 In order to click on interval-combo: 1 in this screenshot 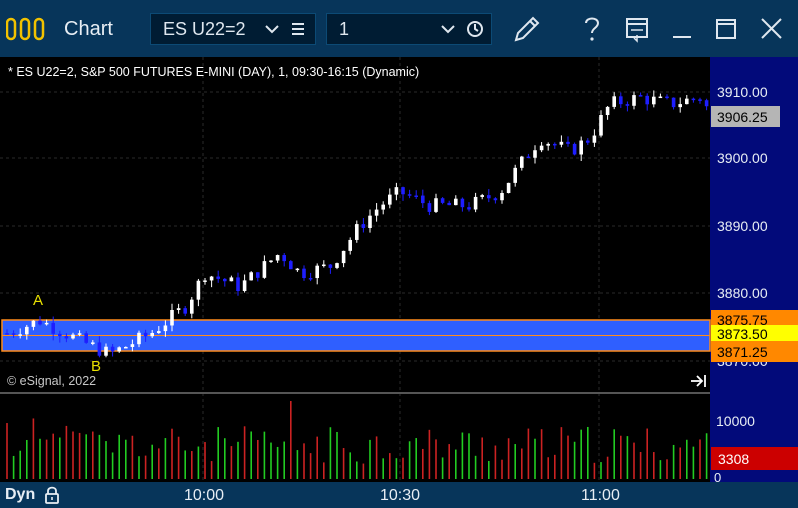, I will do `click(409, 29)`.